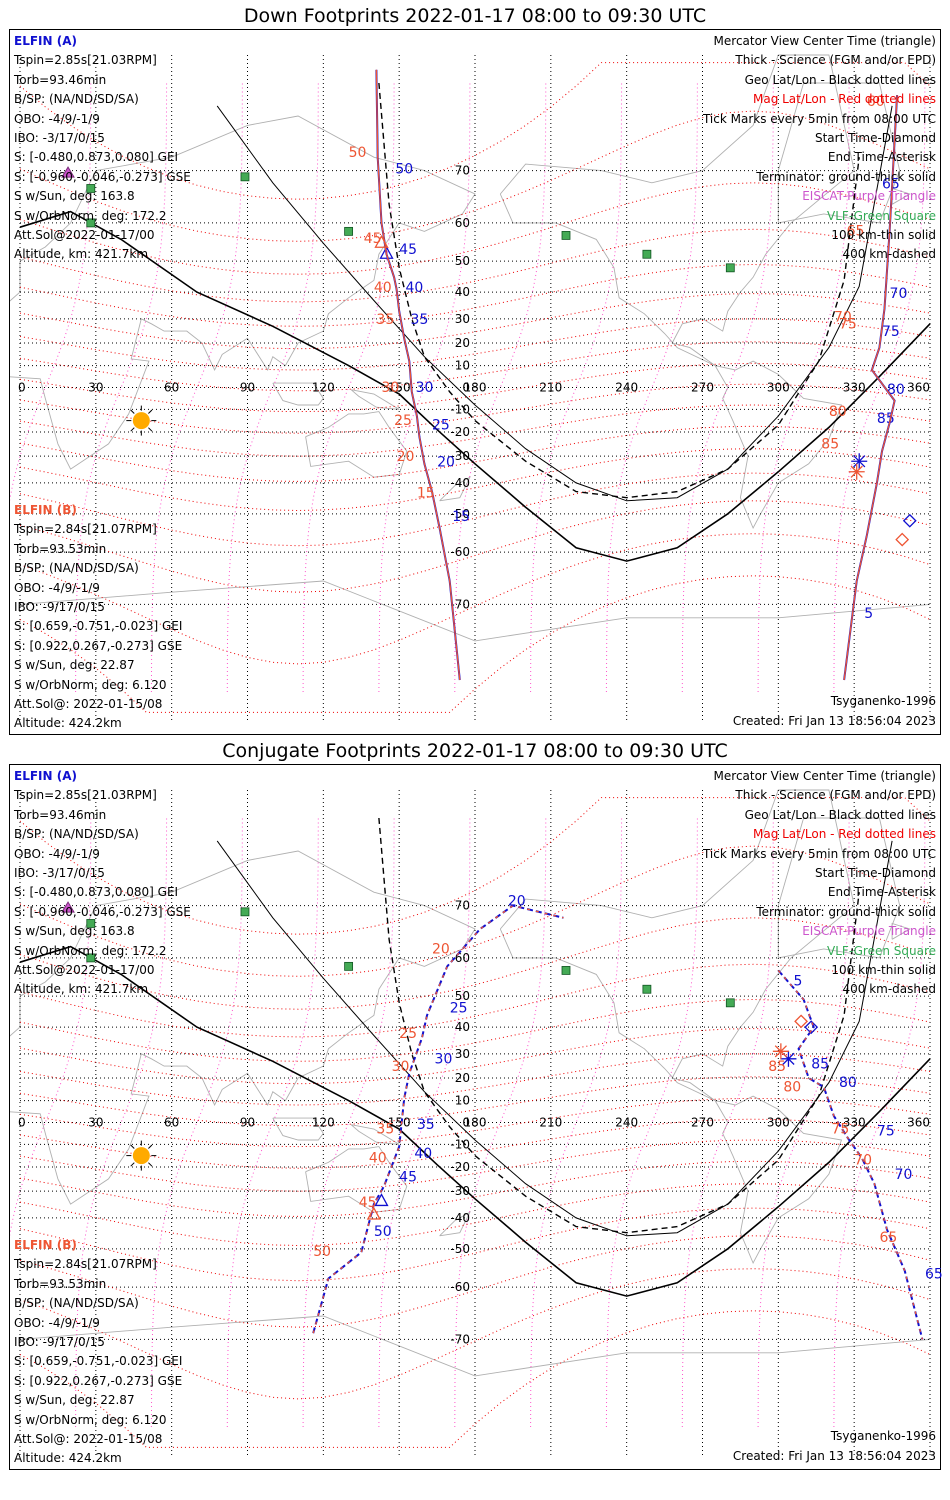  I want to click on info-line: S: [0.922,0.267,-0.273] GSE, so click(98, 645).